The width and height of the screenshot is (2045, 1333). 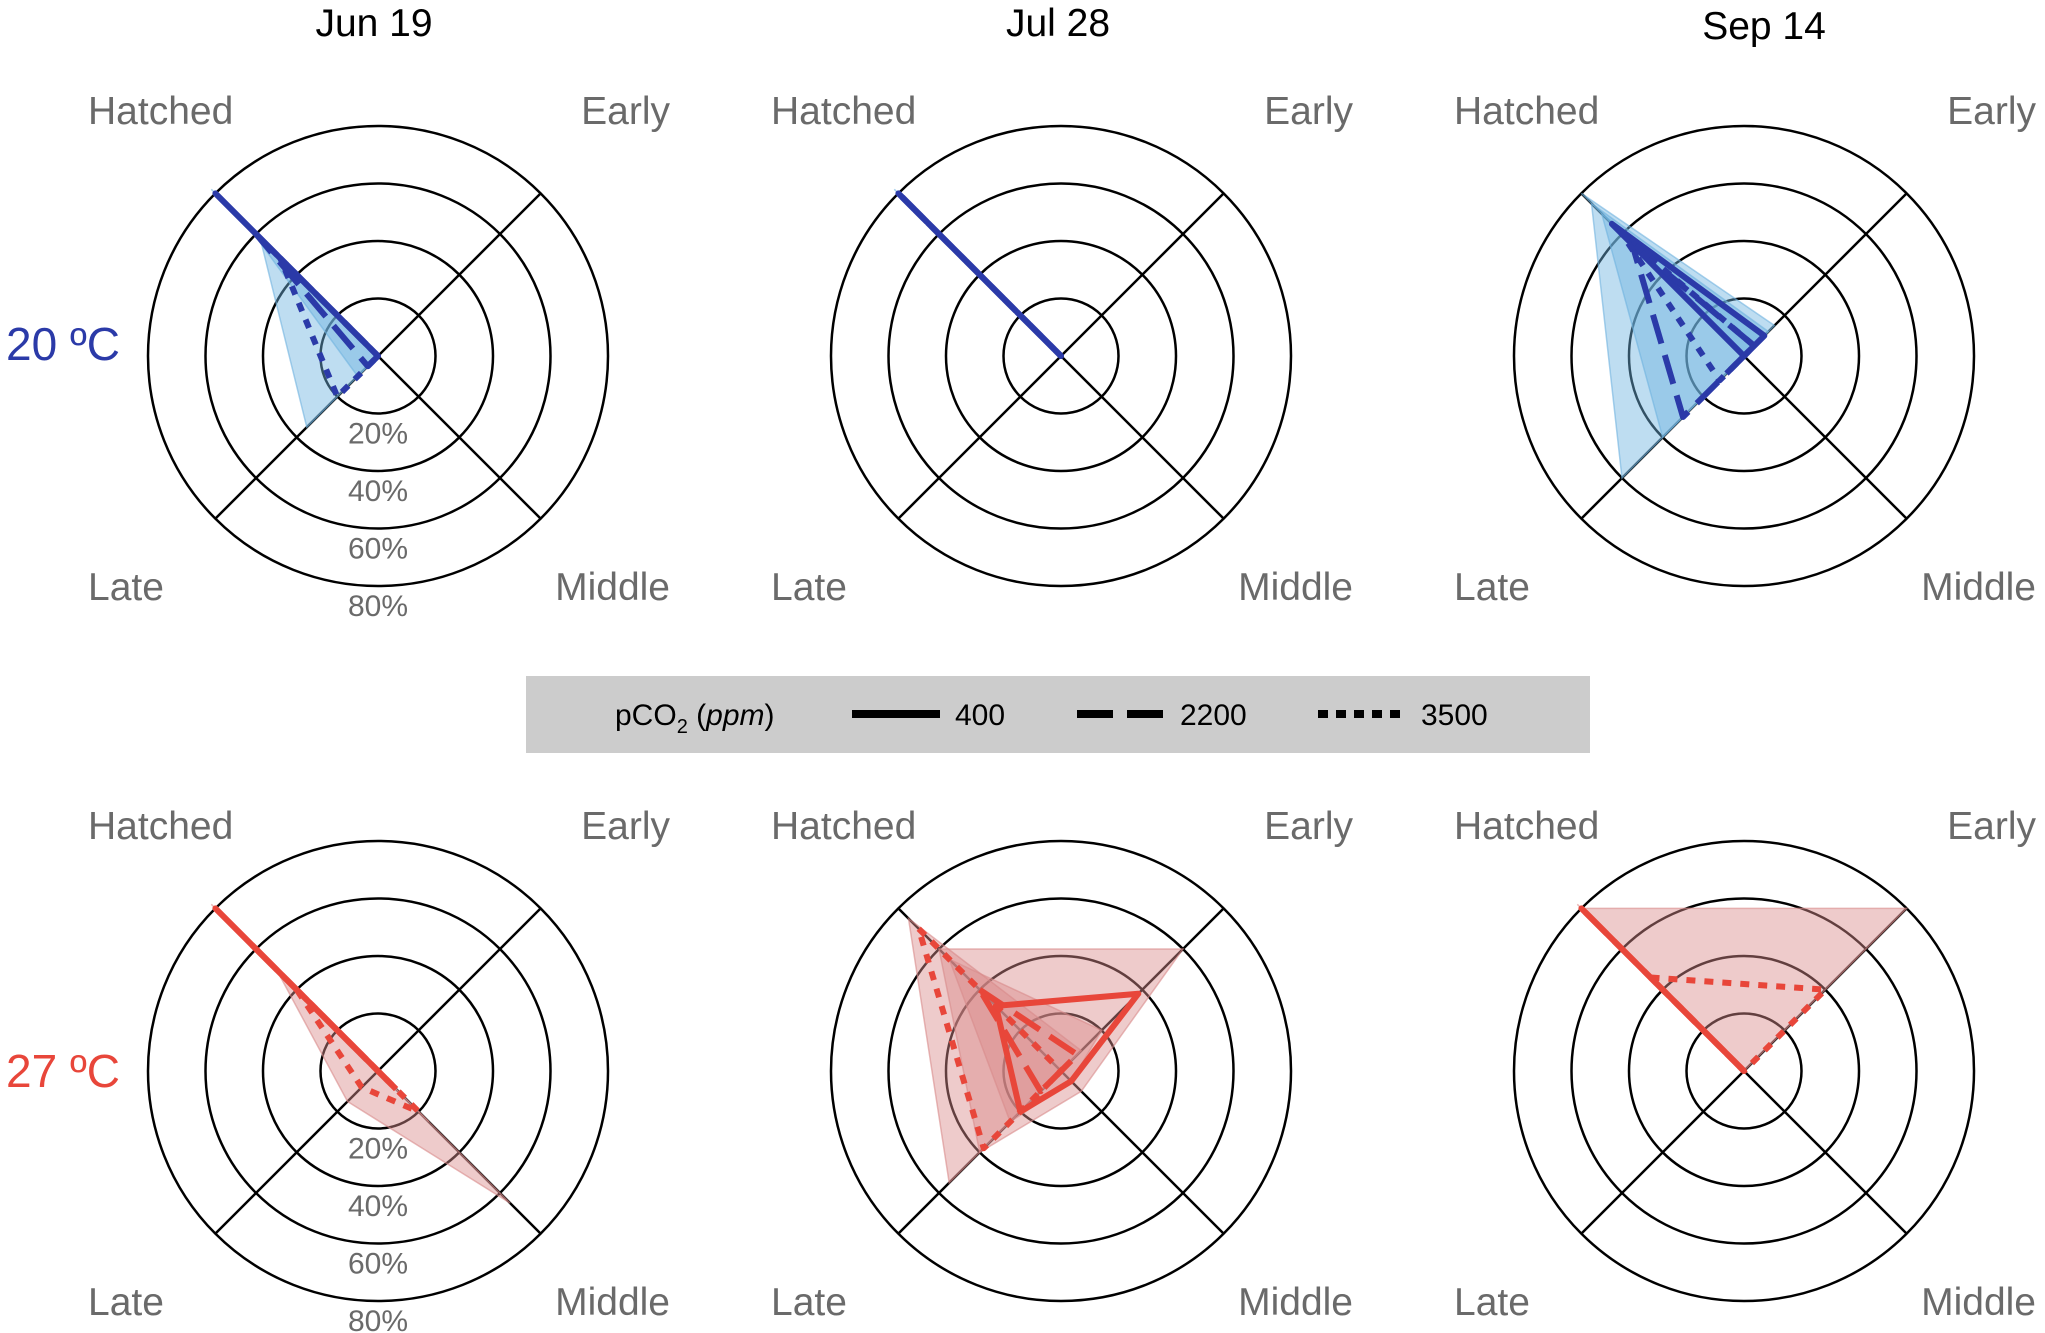 I want to click on column-title-jul28: Jul 28, so click(x=1058, y=23).